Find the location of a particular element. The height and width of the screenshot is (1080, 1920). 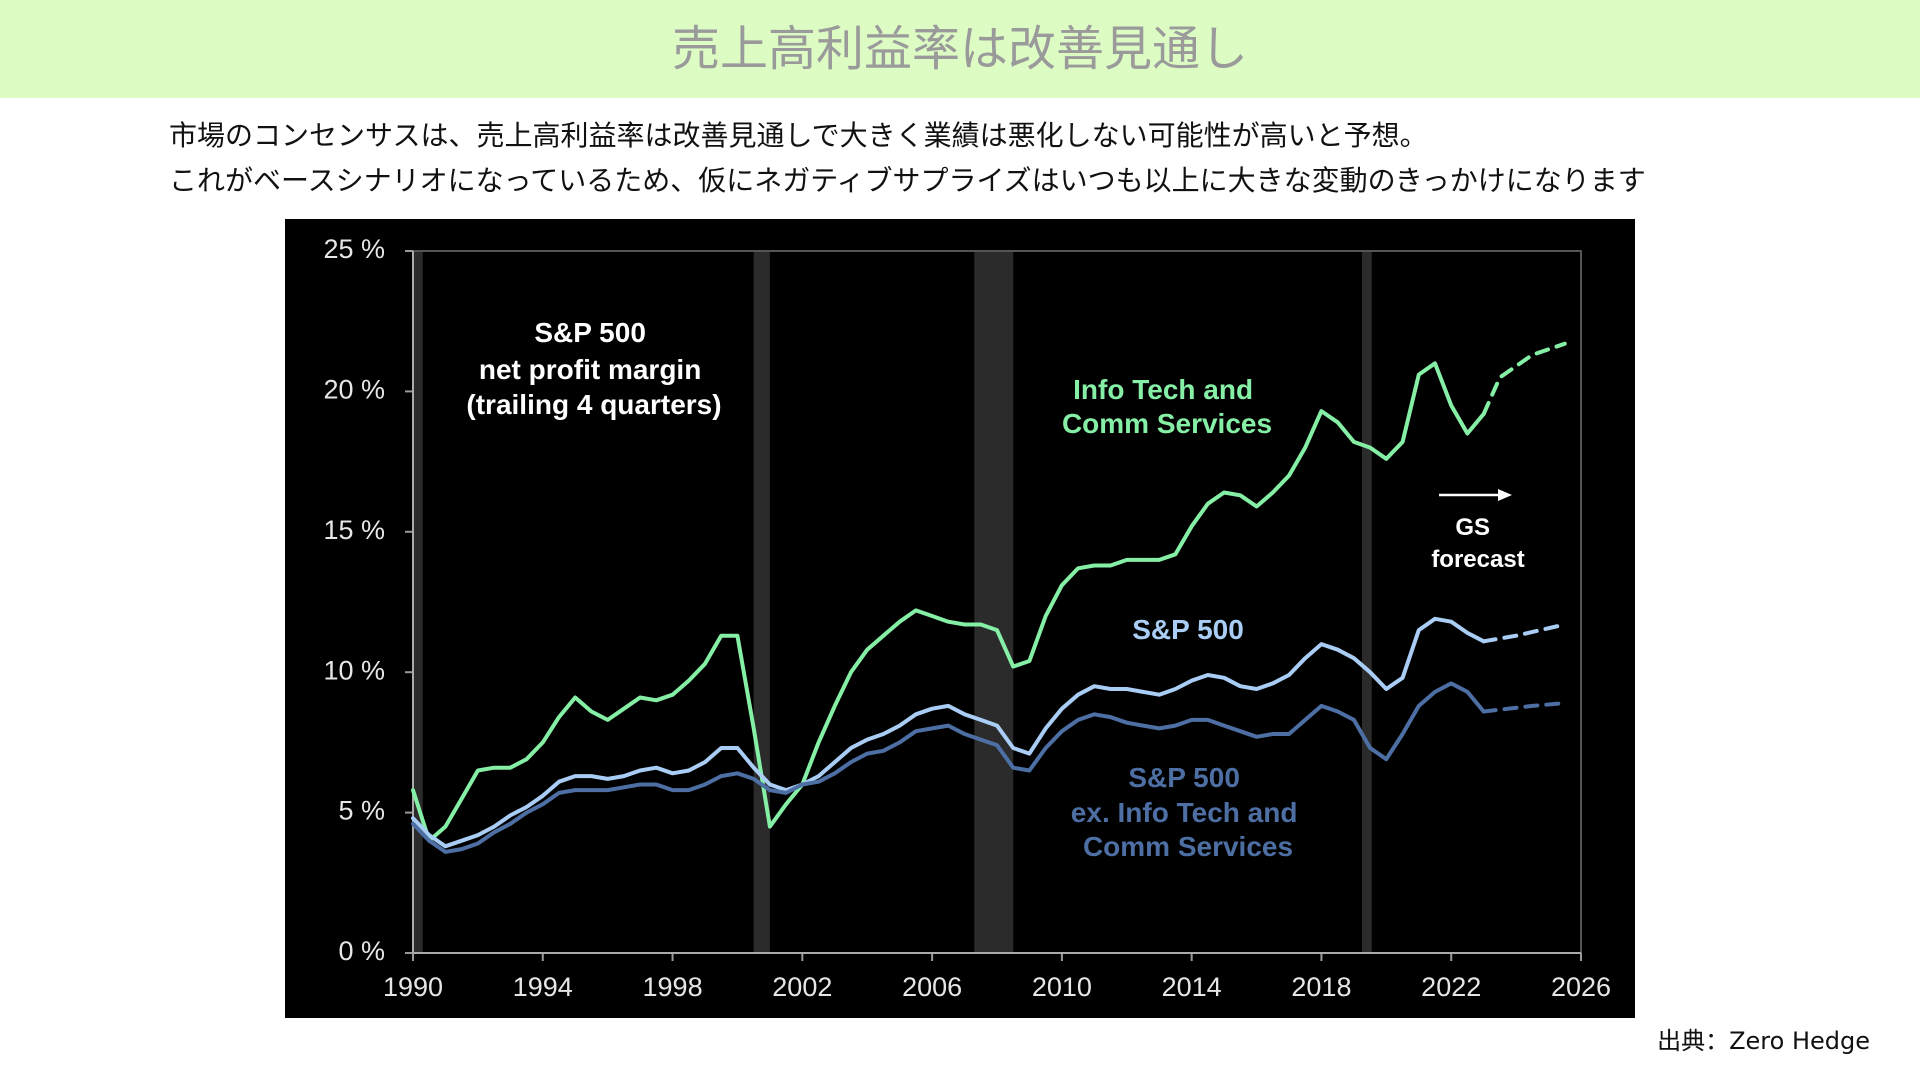

slide-title: 売上高利益率は改善見通し is located at coordinates (960, 49).